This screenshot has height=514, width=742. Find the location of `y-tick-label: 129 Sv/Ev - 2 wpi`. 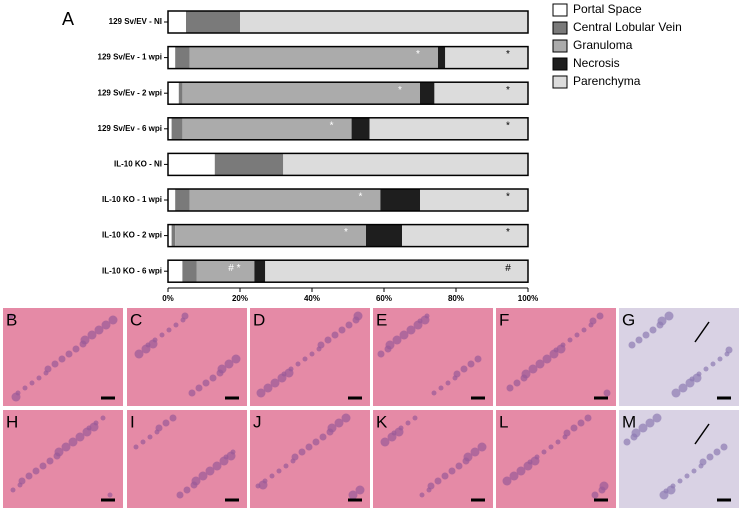

y-tick-label: 129 Sv/Ev - 2 wpi is located at coordinates (130, 92).